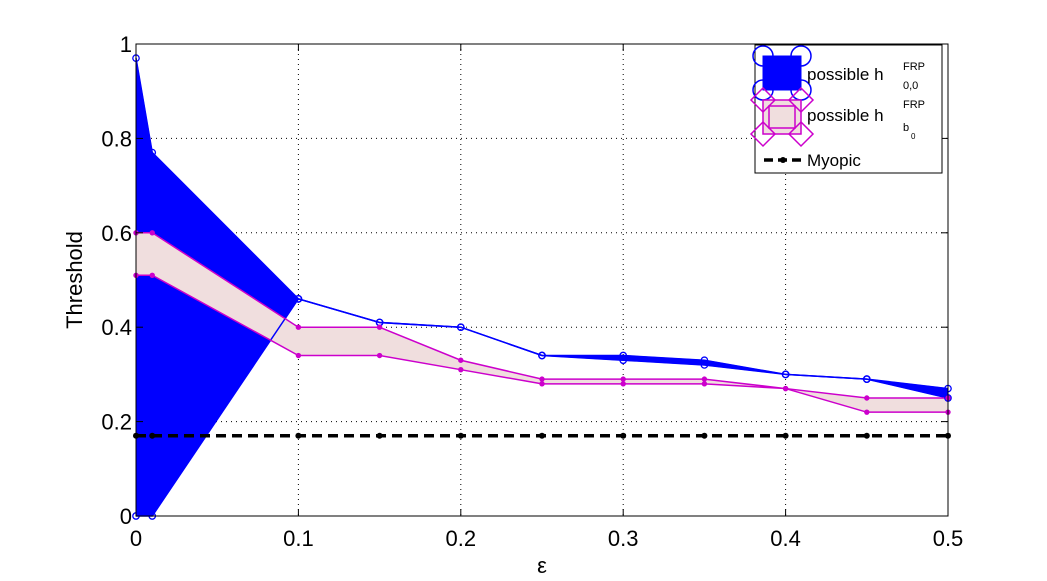  Describe the element at coordinates (136, 538) in the screenshot. I see `x-tick-label: 0` at that location.